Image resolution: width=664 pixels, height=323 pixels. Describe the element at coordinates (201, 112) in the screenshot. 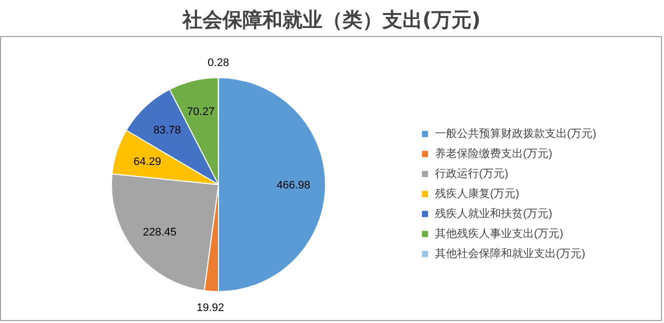

I see `data-label: 70.27` at that location.